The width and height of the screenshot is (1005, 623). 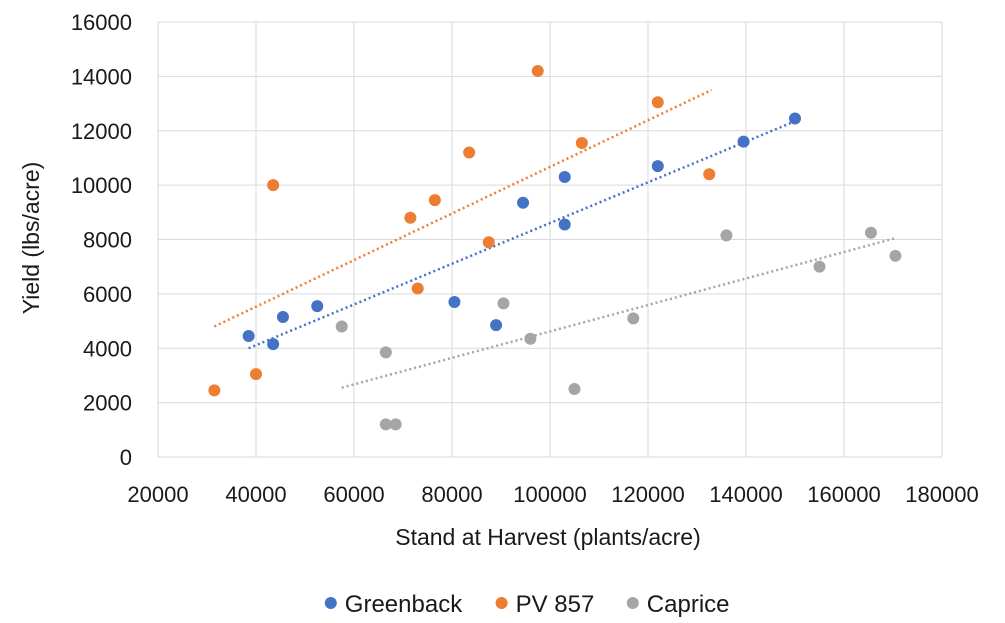 What do you see at coordinates (157, 494) in the screenshot?
I see `x-tick-label: 20000` at bounding box center [157, 494].